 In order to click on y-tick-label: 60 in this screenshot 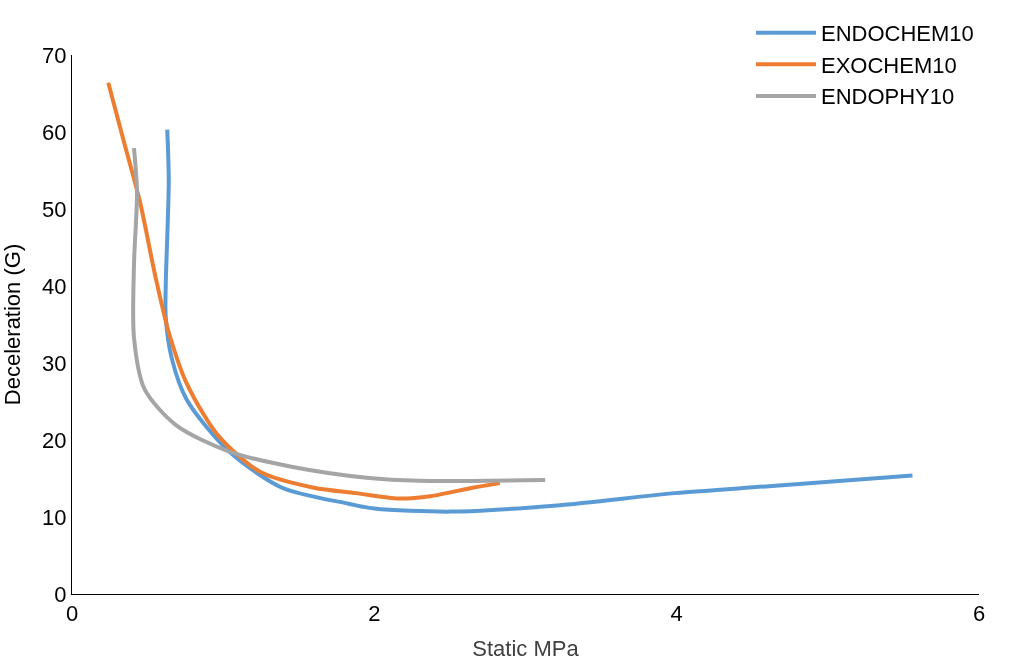, I will do `click(54, 132)`.